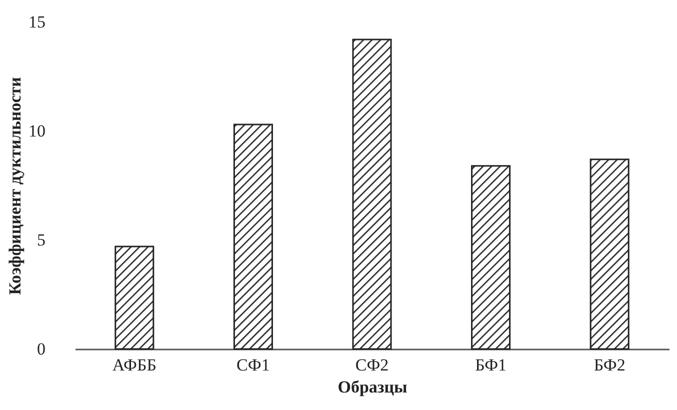  What do you see at coordinates (37, 22) in the screenshot?
I see `y-tick-label: 15` at bounding box center [37, 22].